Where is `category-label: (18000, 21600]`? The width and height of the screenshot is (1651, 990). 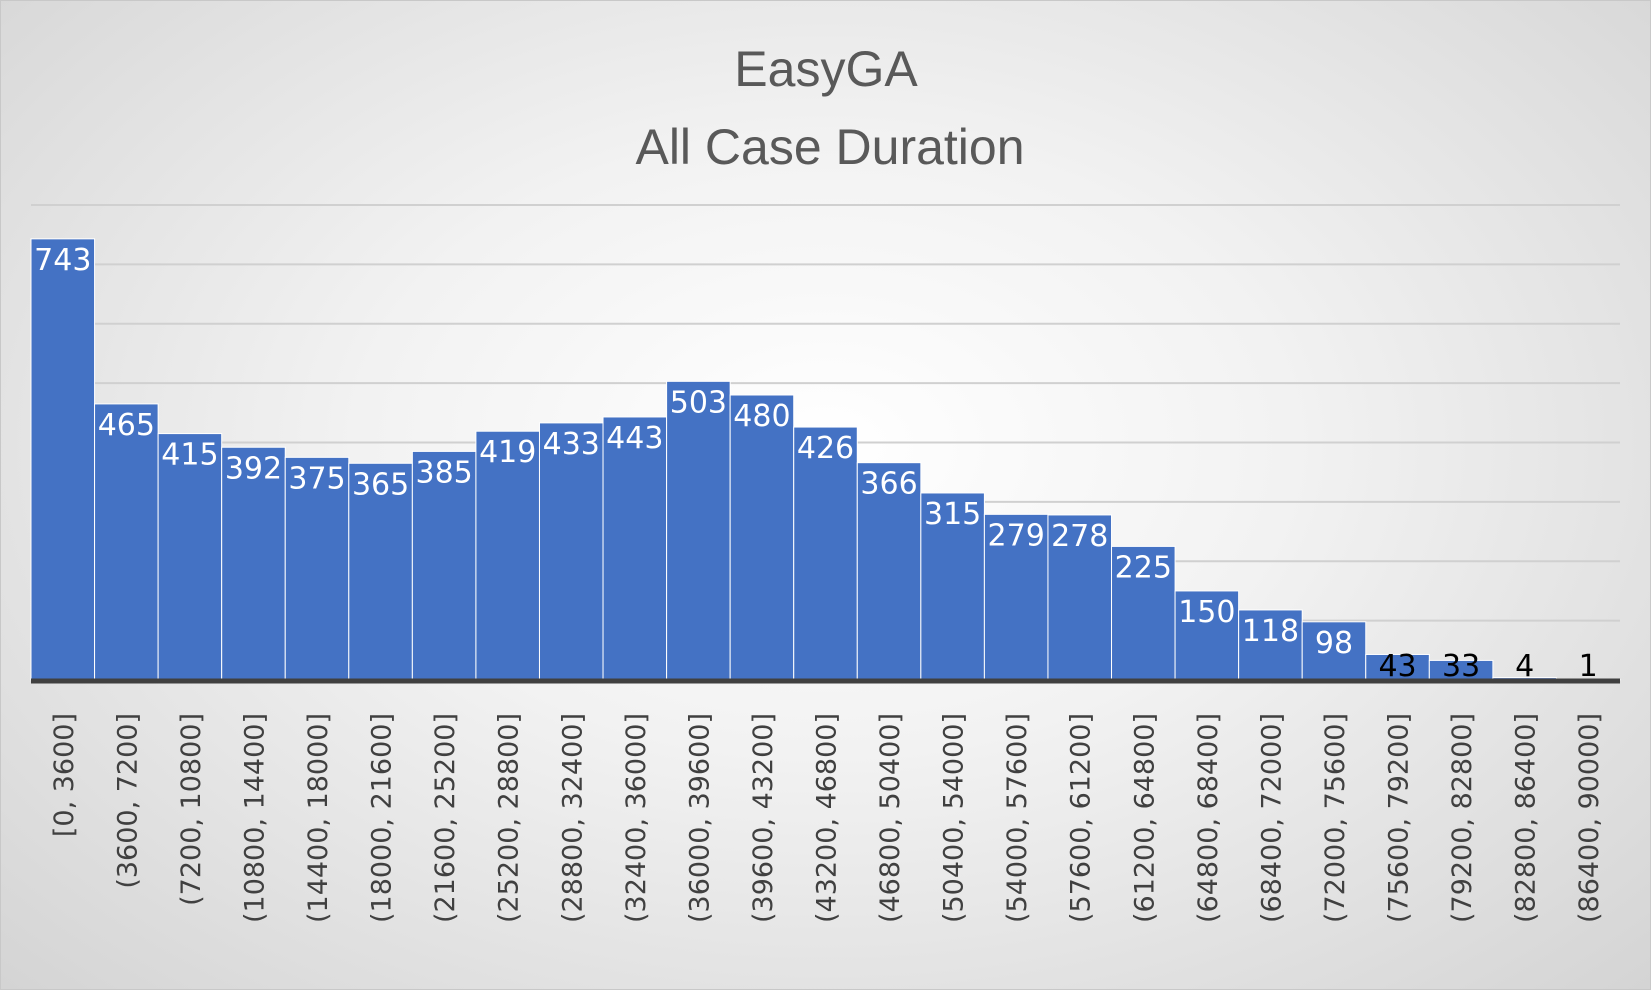
category-label: (18000, 21600] is located at coordinates (382, 818).